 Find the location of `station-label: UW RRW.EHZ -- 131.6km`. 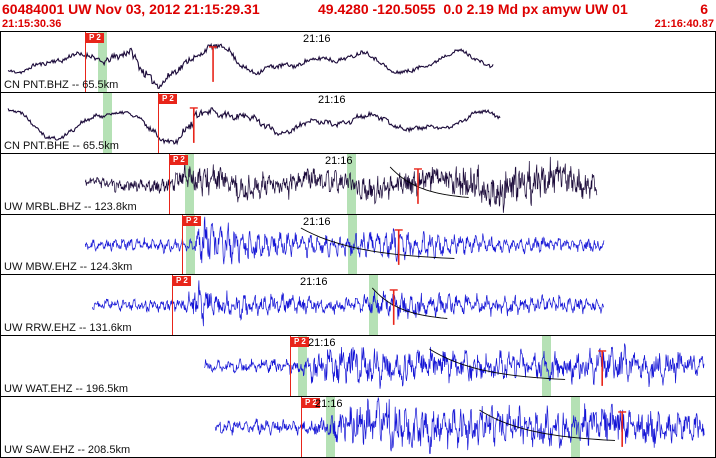

station-label: UW RRW.EHZ -- 131.6km is located at coordinates (68, 328).